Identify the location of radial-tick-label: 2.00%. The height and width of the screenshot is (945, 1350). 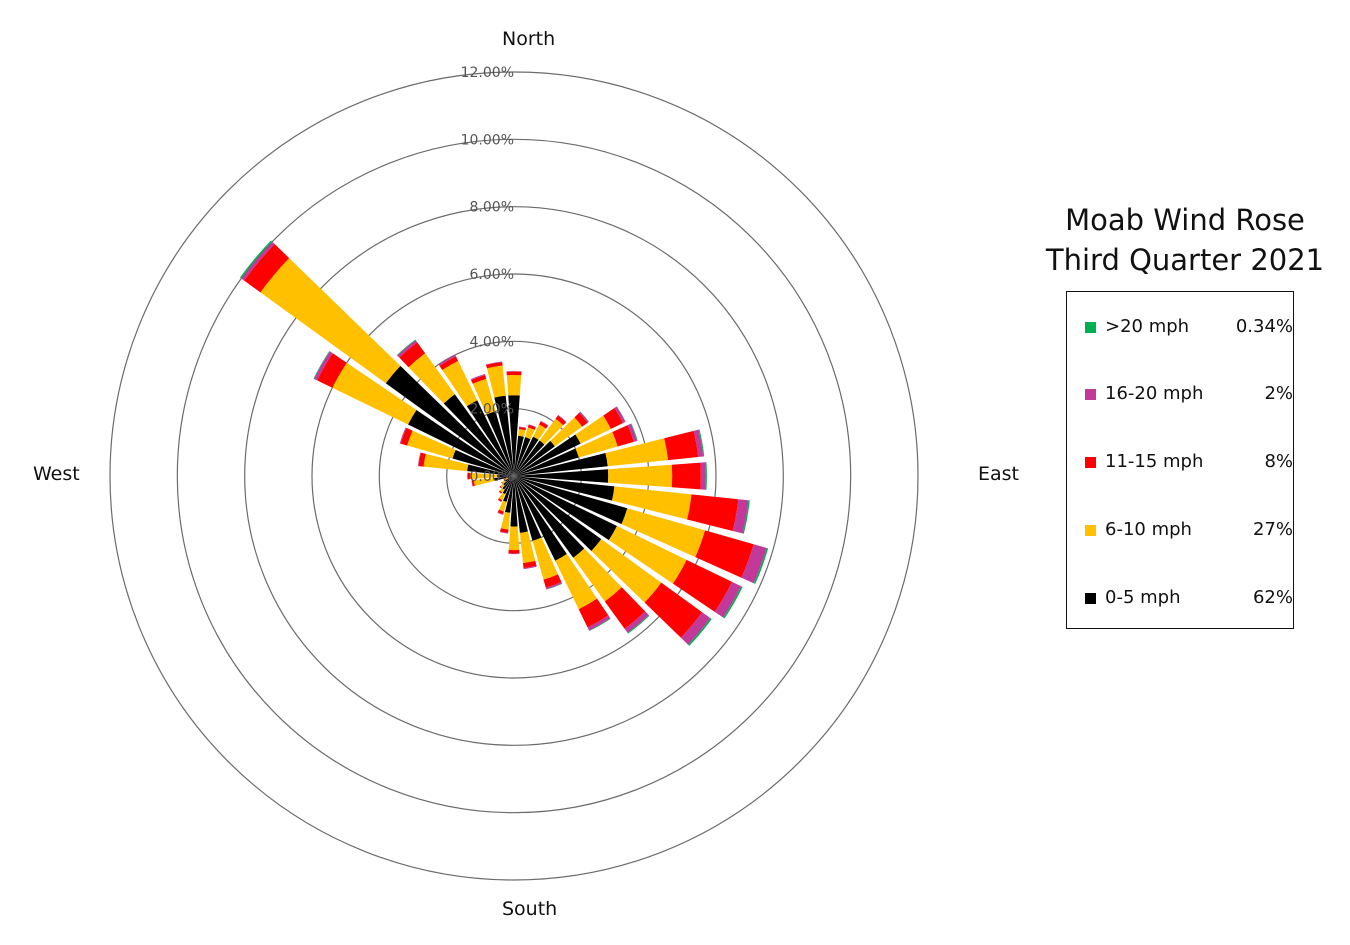
(492, 410).